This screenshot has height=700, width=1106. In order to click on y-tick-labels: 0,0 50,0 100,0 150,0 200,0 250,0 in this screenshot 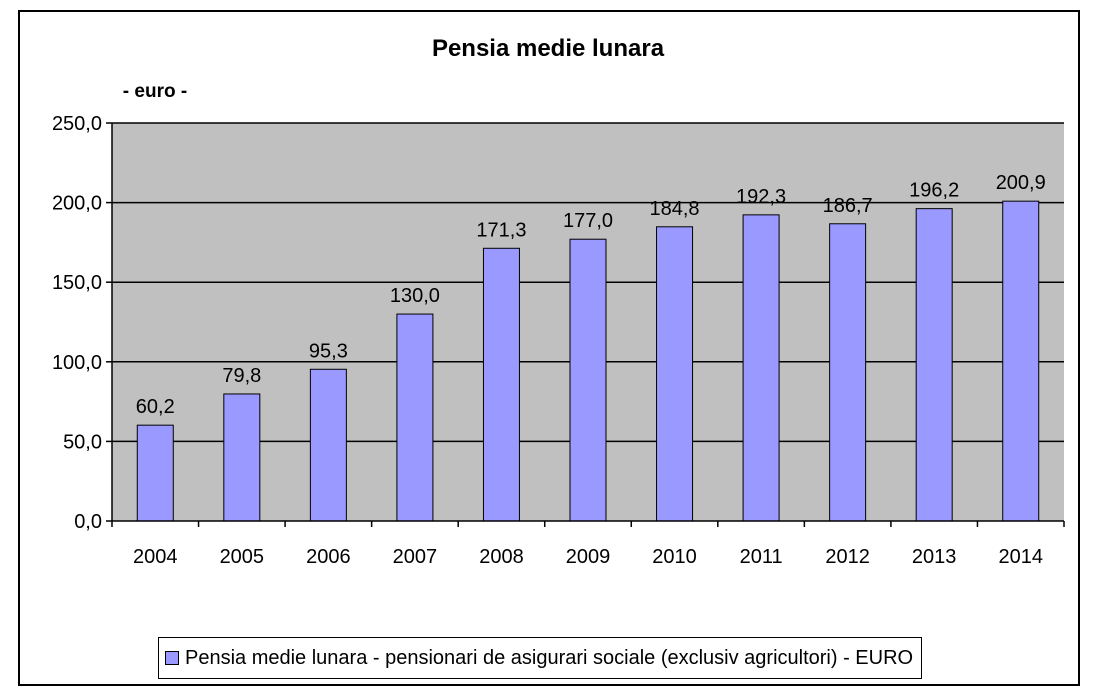, I will do `click(77, 323)`.